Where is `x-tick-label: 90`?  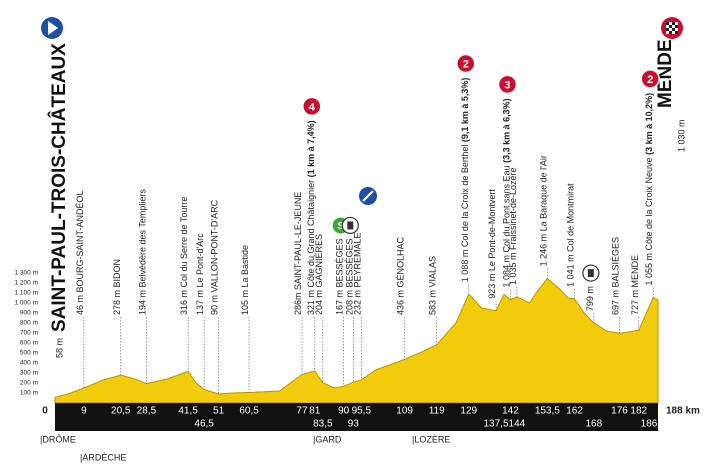
x-tick-label: 90 is located at coordinates (344, 411).